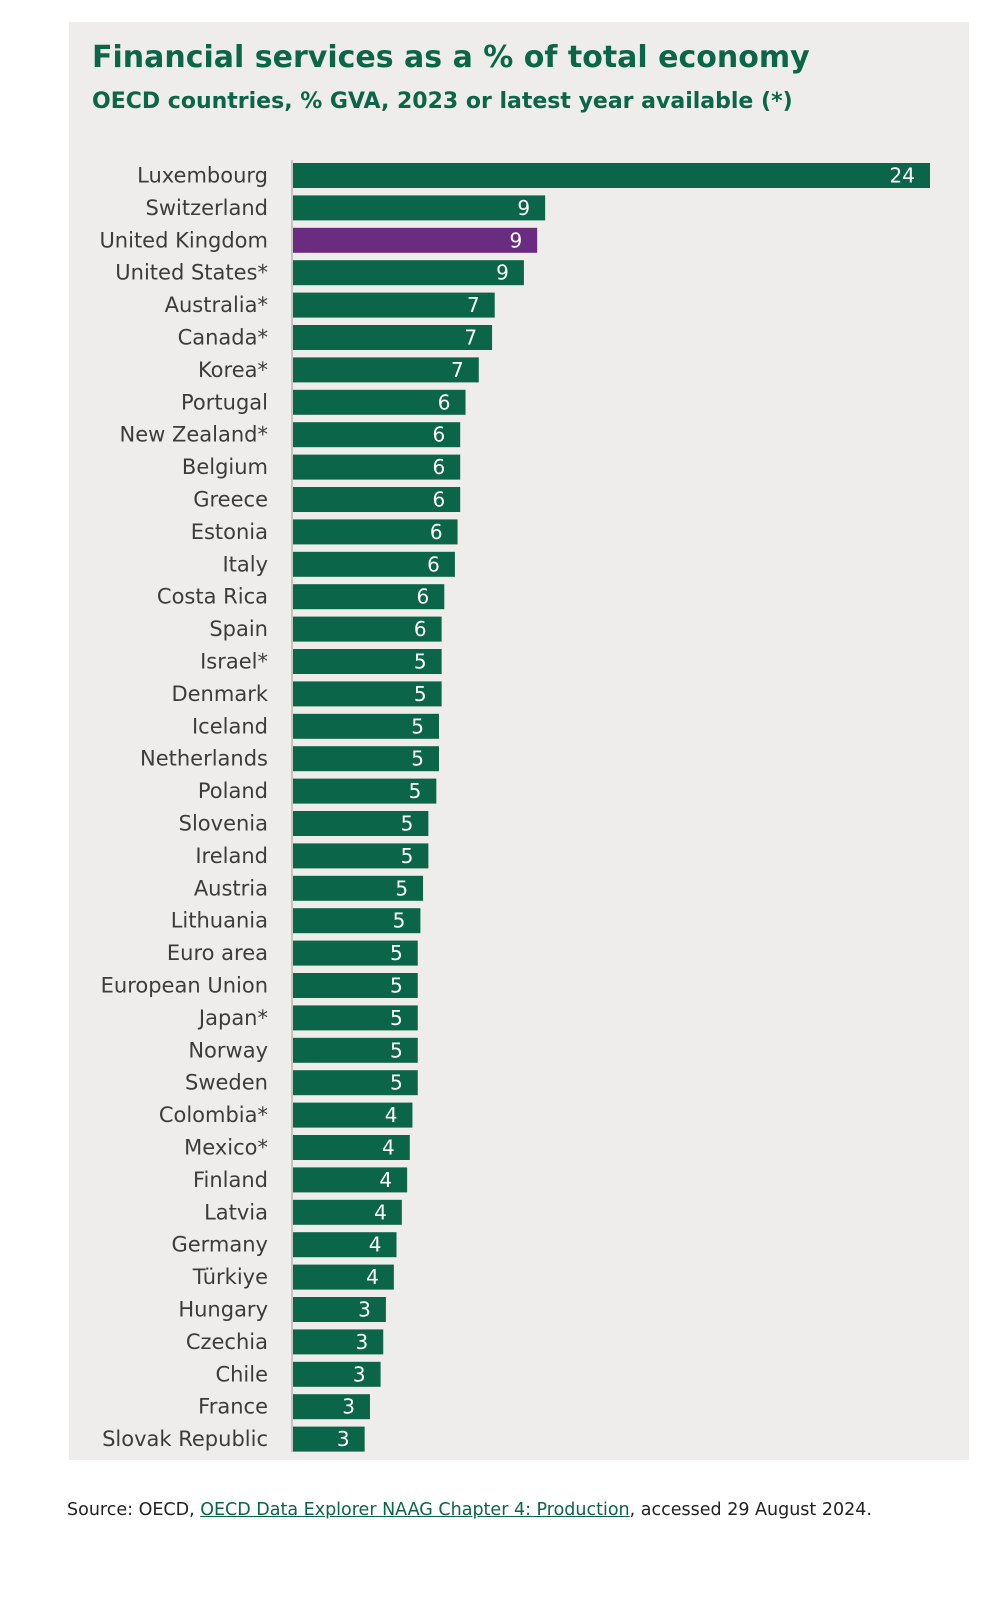  Describe the element at coordinates (230, 1180) in the screenshot. I see `category-label-finland: Finland` at that location.